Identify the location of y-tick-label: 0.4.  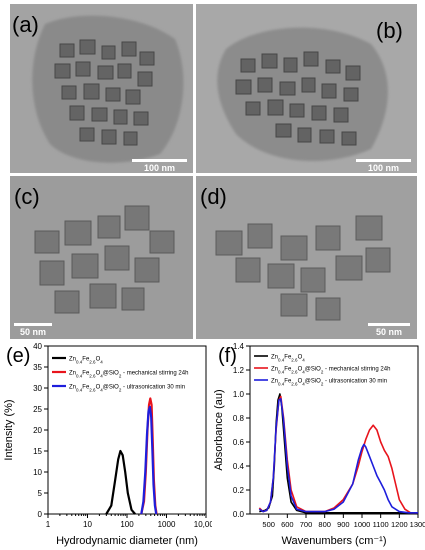
(239, 466).